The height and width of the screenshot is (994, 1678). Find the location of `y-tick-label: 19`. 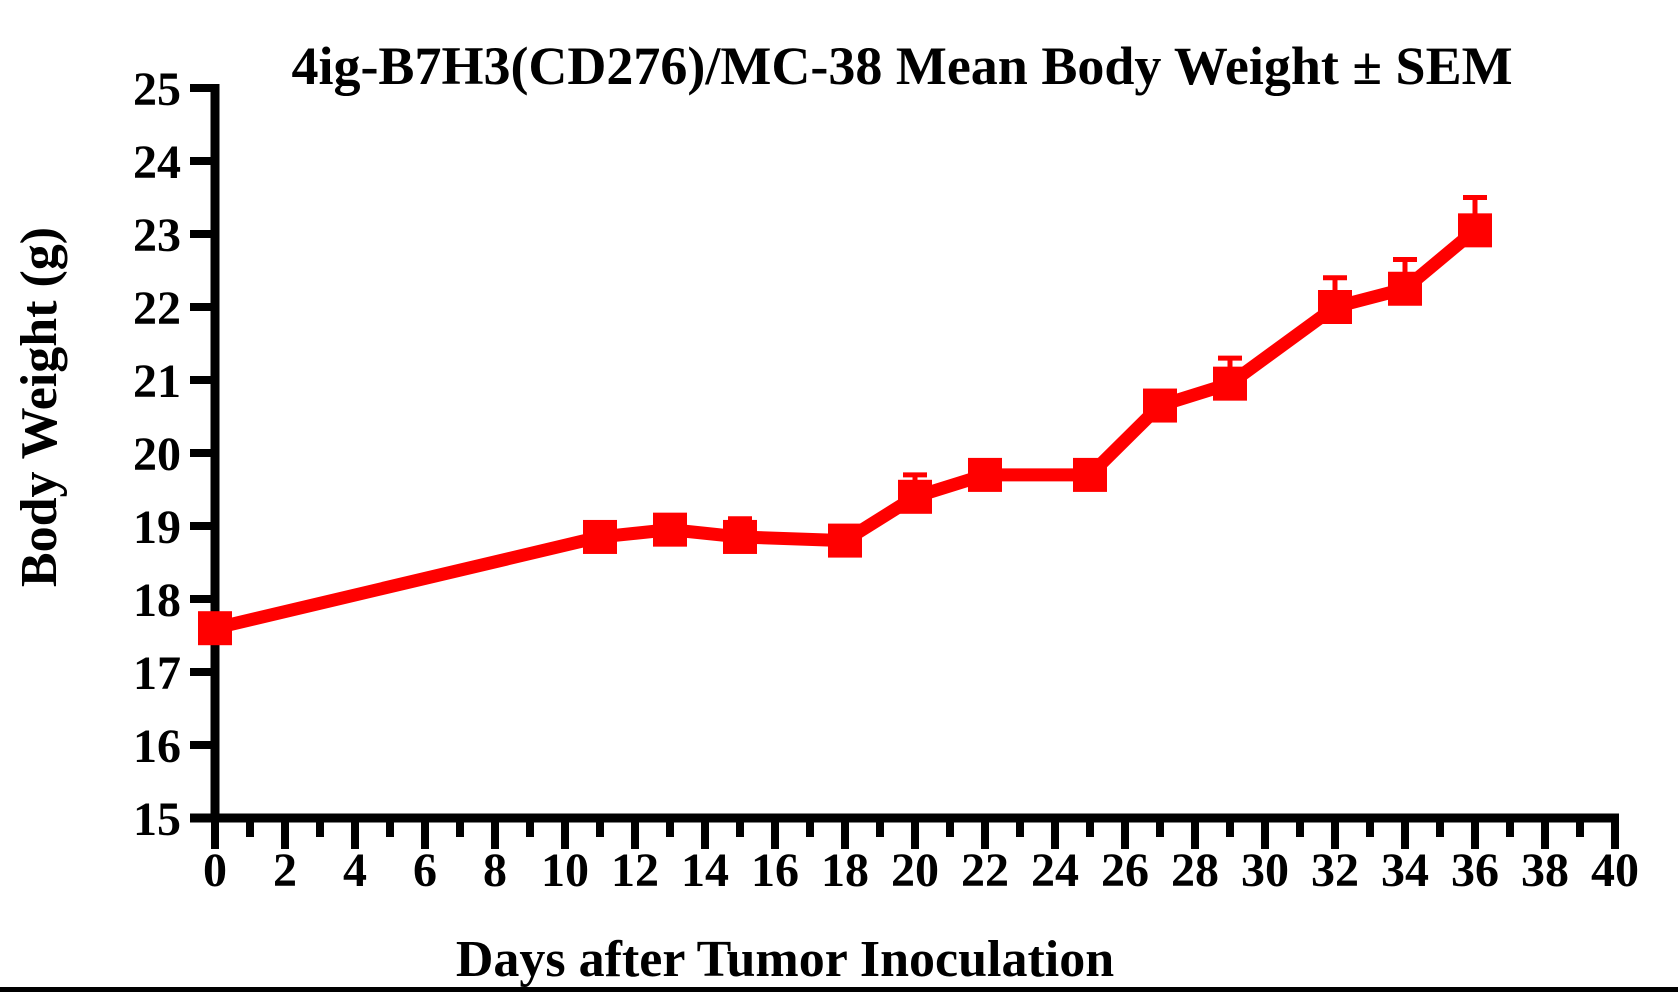

y-tick-label: 19 is located at coordinates (157, 527).